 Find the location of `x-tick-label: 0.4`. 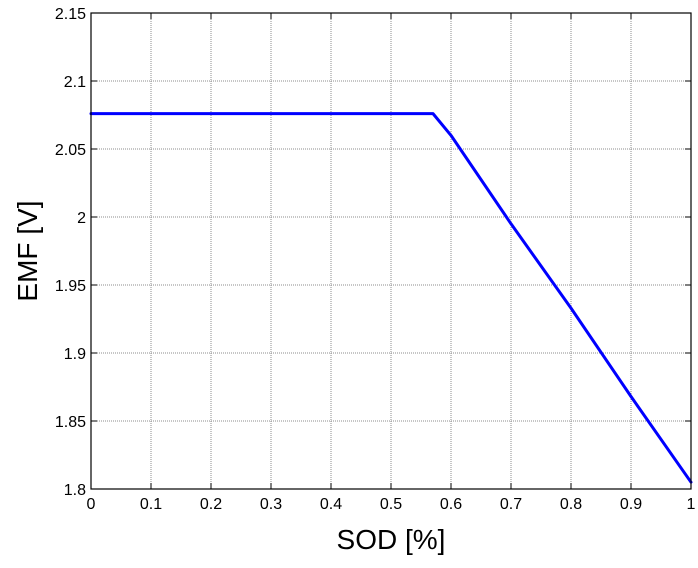

x-tick-label: 0.4 is located at coordinates (331, 504).